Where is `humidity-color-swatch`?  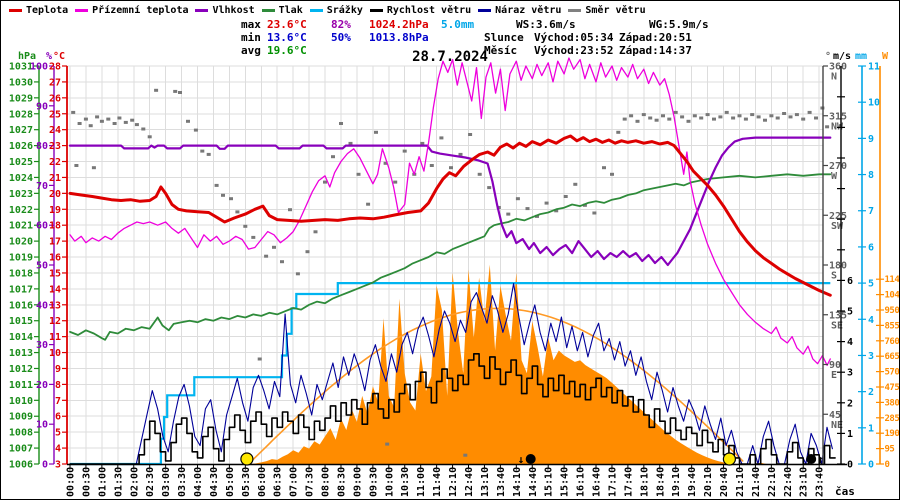
humidity-color-swatch is located at coordinates (202, 10).